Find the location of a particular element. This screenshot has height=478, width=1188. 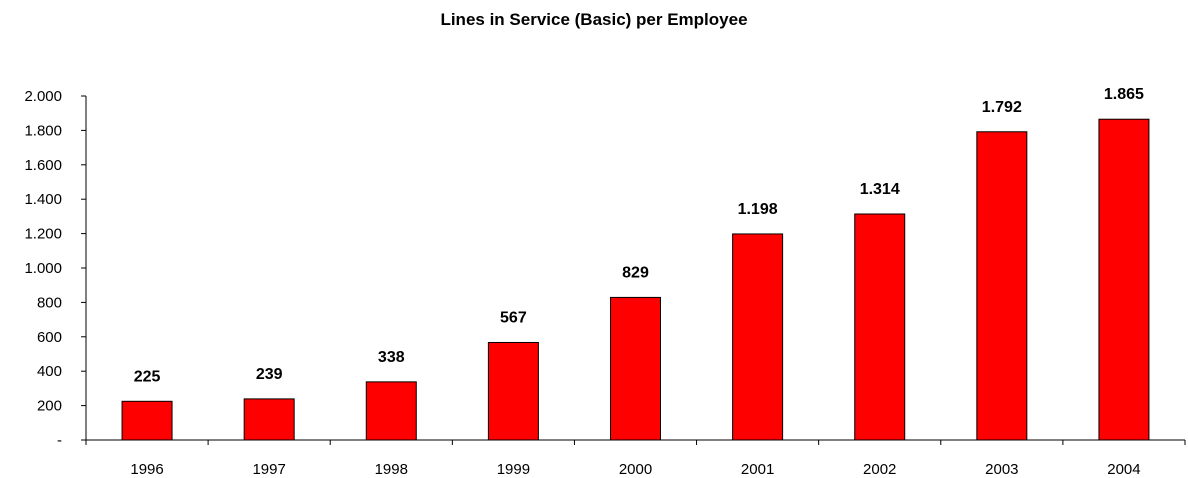

data-label-2001: 1.198 is located at coordinates (758, 209).